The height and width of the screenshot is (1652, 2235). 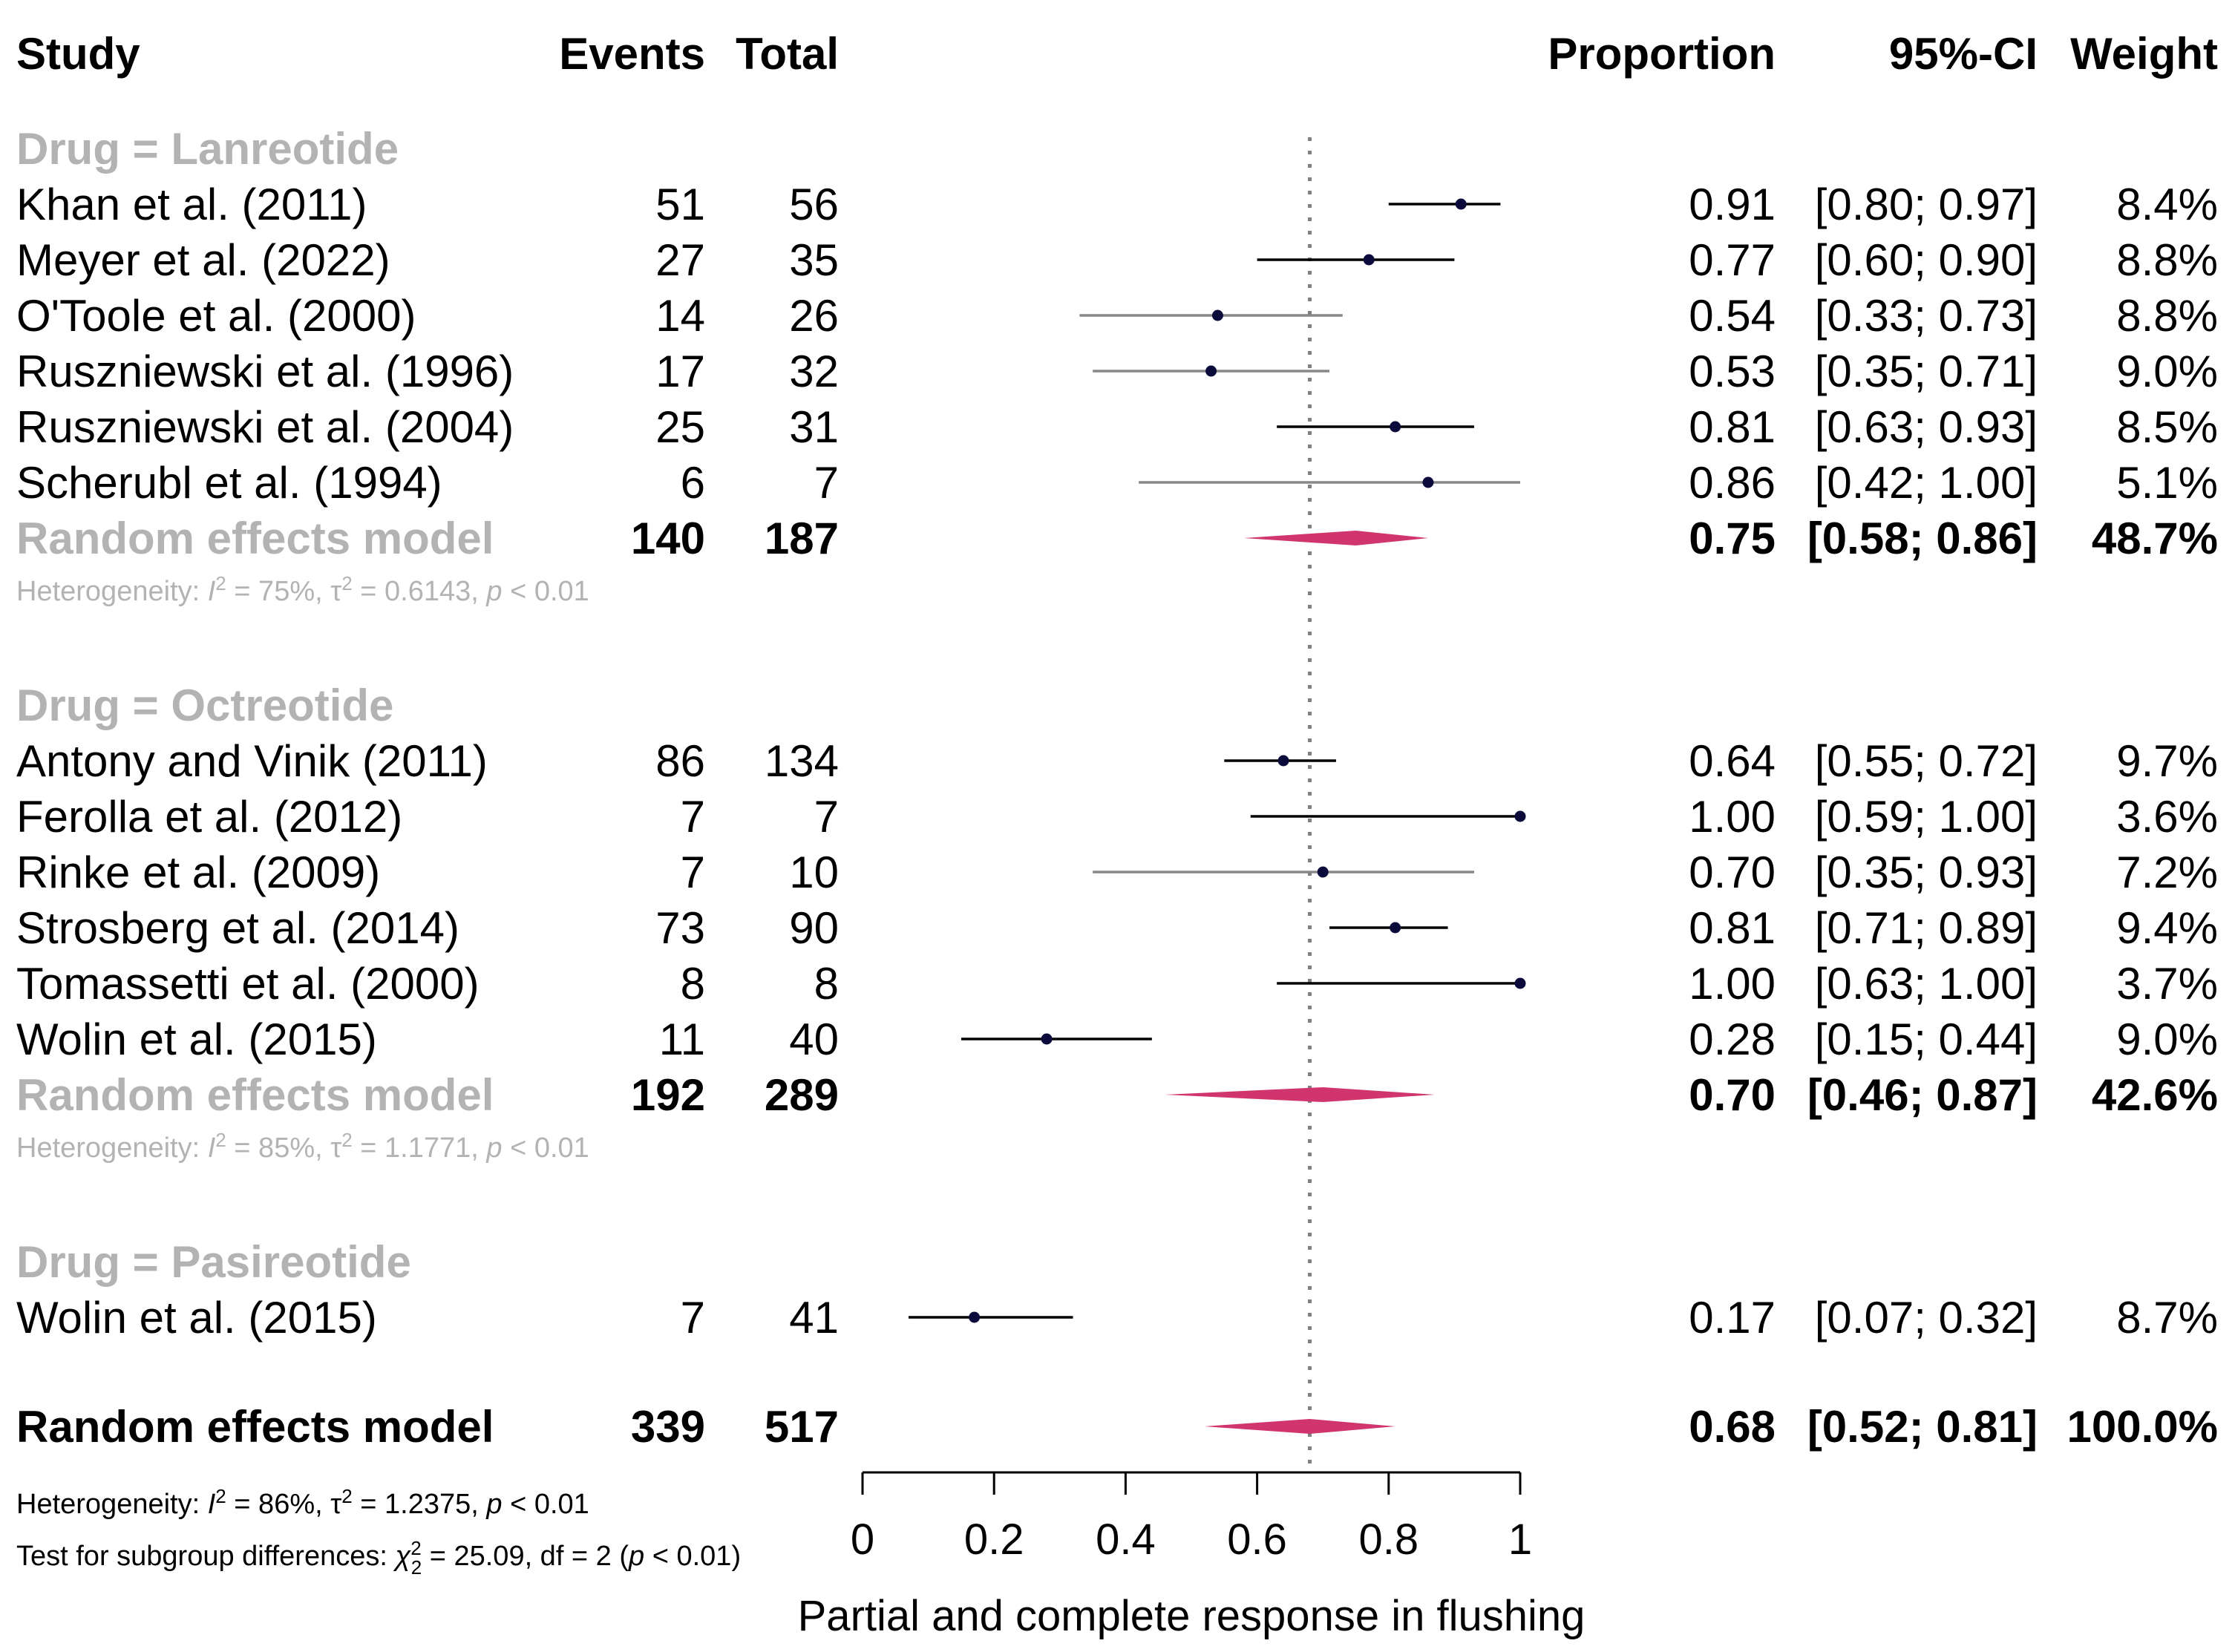 I want to click on ci-value: [0.42; 1.00], so click(x=1927, y=483).